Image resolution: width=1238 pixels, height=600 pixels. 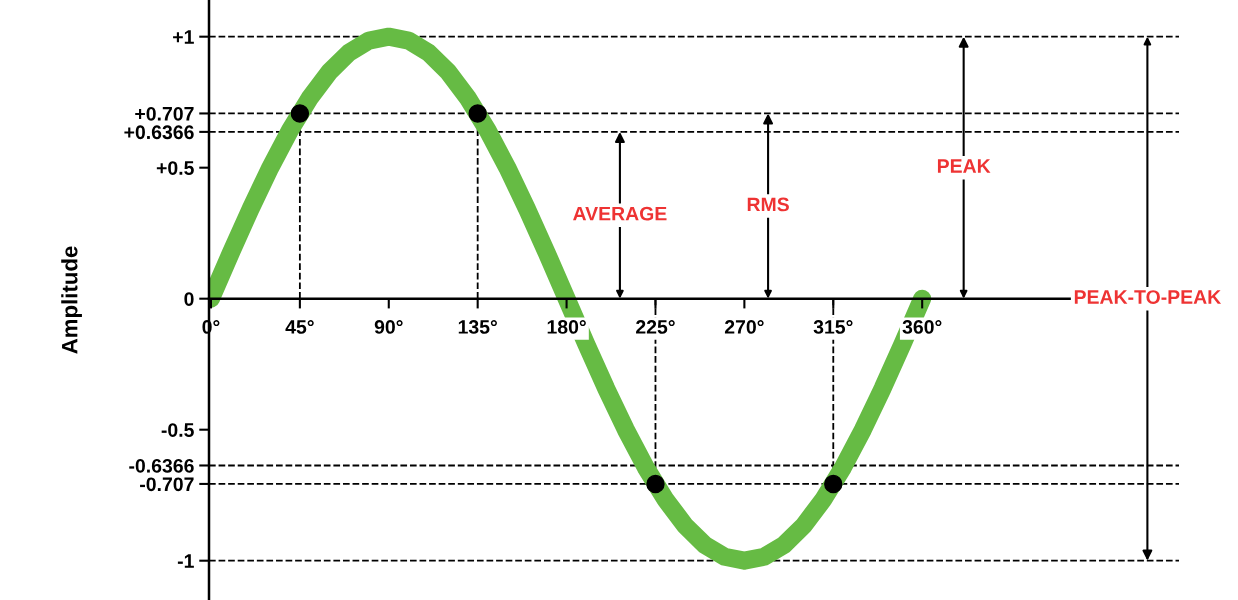 I want to click on y-tick-label: +0.707, so click(x=164, y=113).